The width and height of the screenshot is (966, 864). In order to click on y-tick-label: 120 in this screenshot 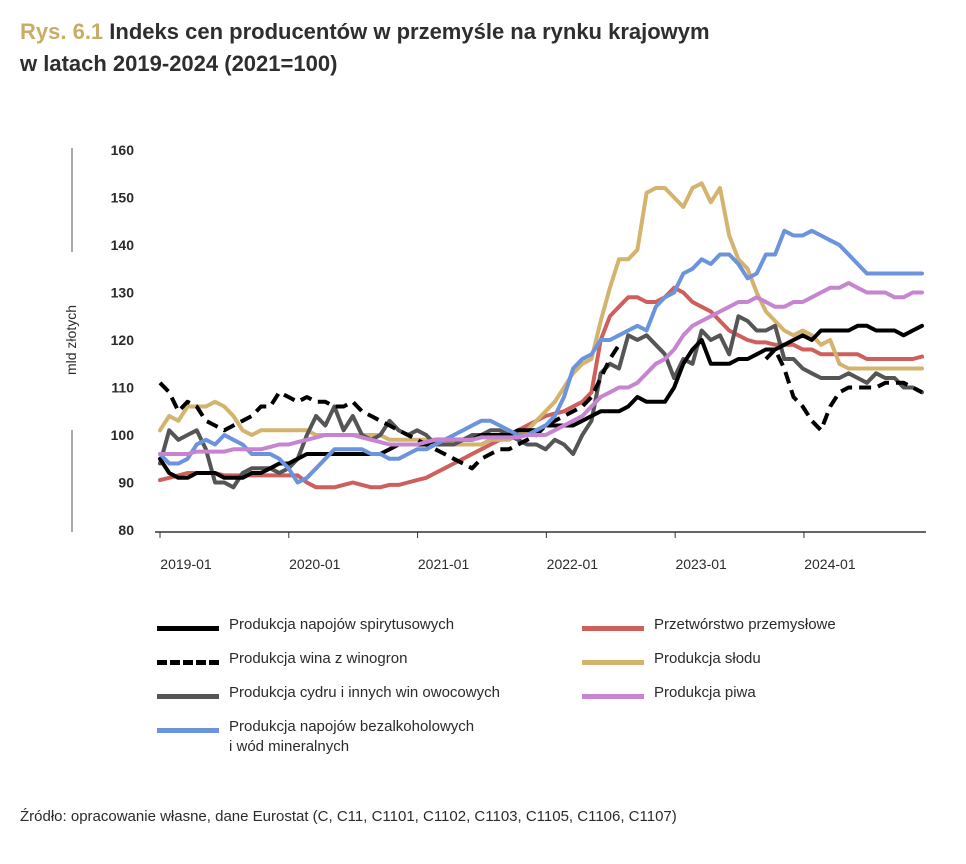, I will do `click(123, 340)`.